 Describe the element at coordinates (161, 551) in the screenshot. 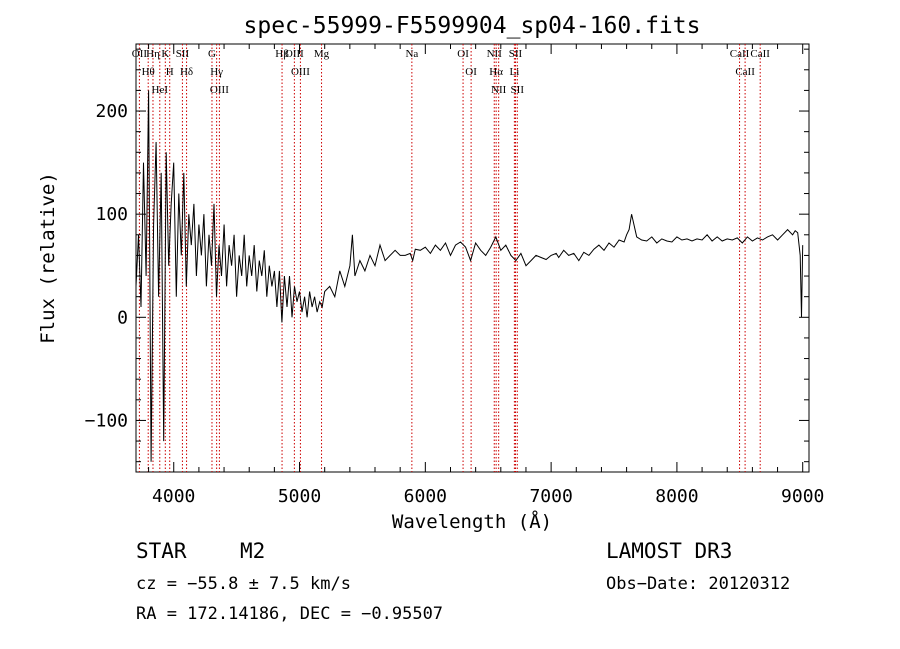

I see `object-class: STAR` at that location.